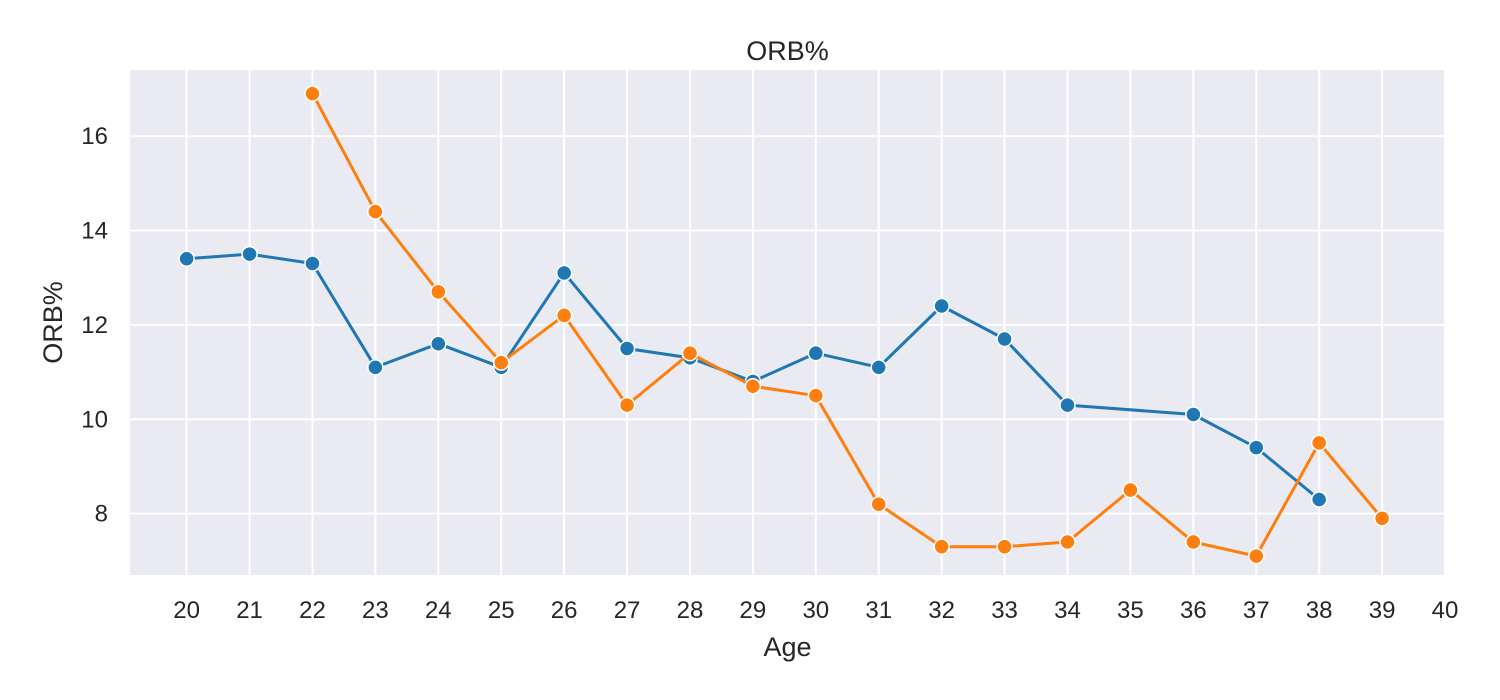 This screenshot has height=700, width=1500. Describe the element at coordinates (787, 647) in the screenshot. I see `x-axis-label: Age` at that location.